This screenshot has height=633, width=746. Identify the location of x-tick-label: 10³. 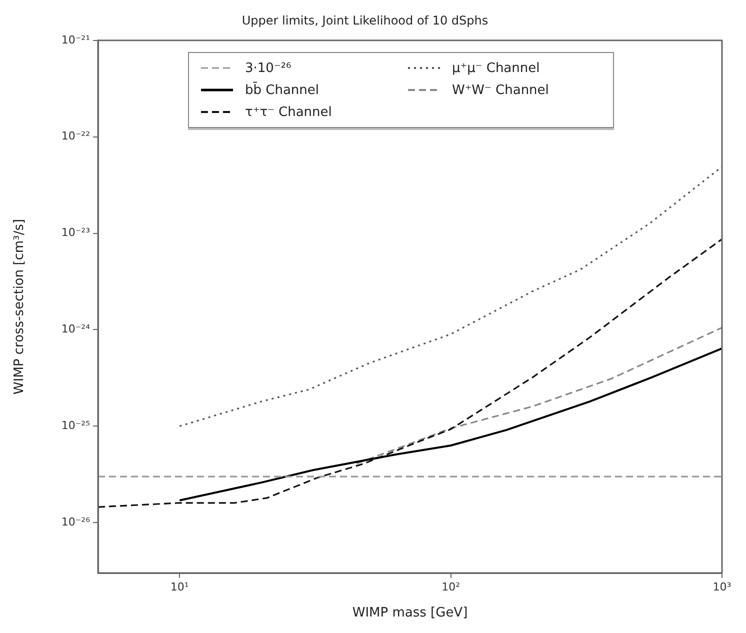
(722, 587).